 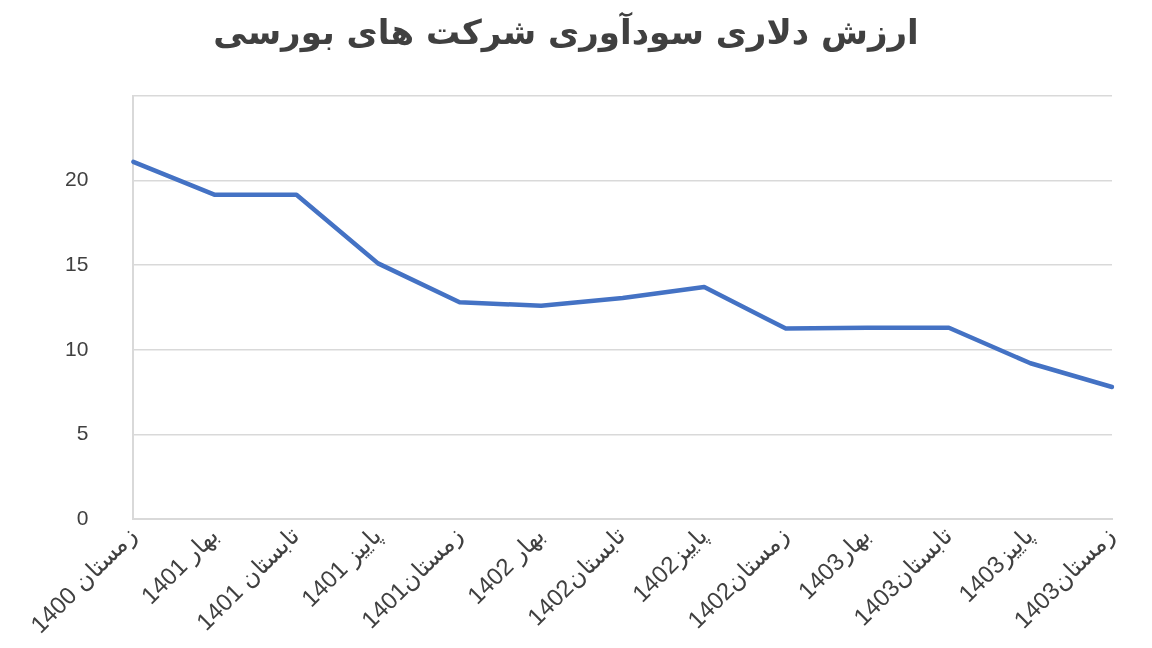 What do you see at coordinates (82, 433) in the screenshot?
I see `y-tick-label: 5` at bounding box center [82, 433].